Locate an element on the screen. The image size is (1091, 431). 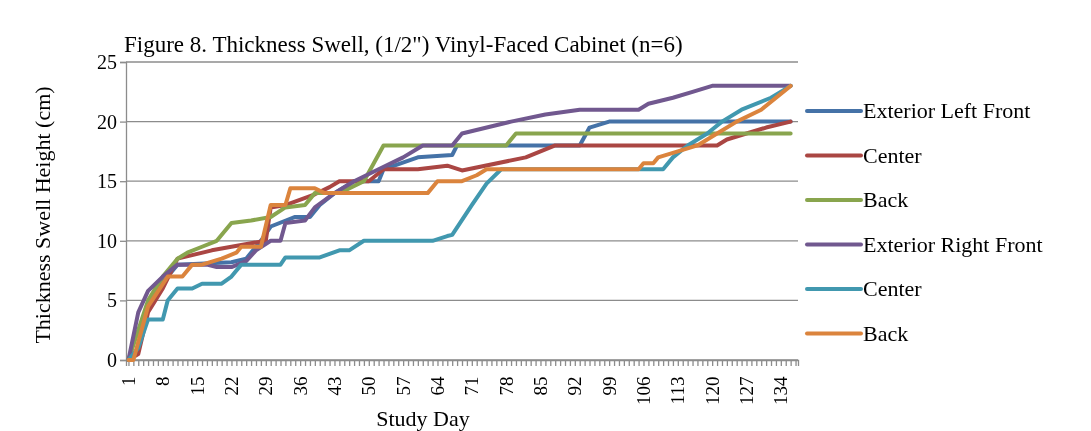
x-tick-label: 127 is located at coordinates (747, 391).